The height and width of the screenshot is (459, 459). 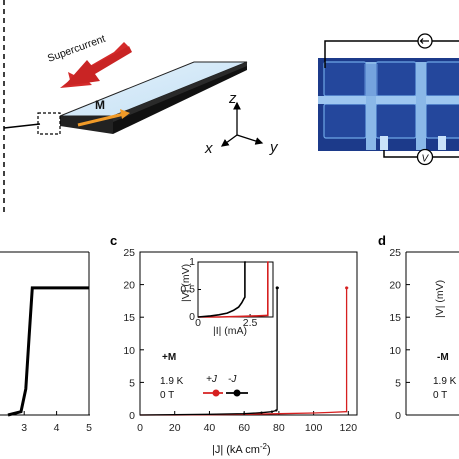 What do you see at coordinates (167, 395) in the screenshot?
I see `panel-c-field: 0 T` at bounding box center [167, 395].